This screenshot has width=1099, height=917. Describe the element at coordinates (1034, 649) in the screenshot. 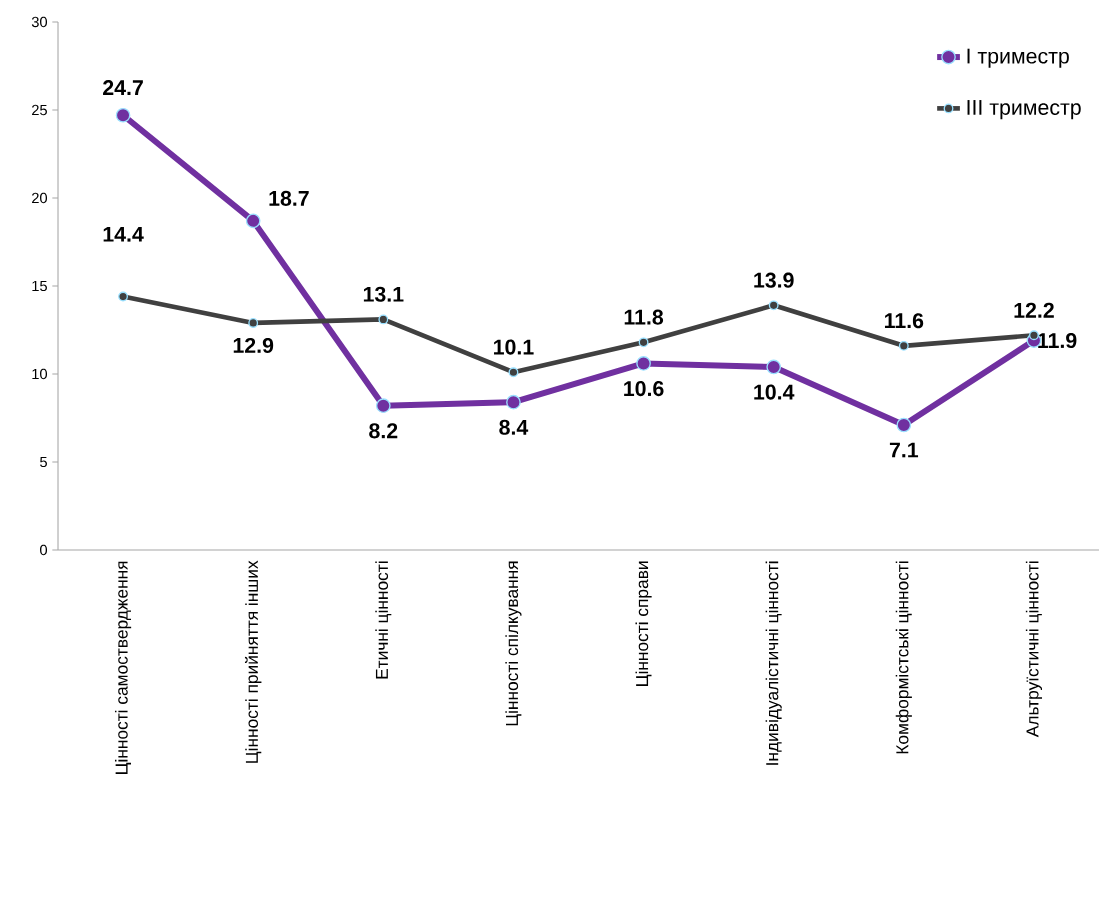

I see `x-tick-label: Альтруїстичні цінності` at that location.